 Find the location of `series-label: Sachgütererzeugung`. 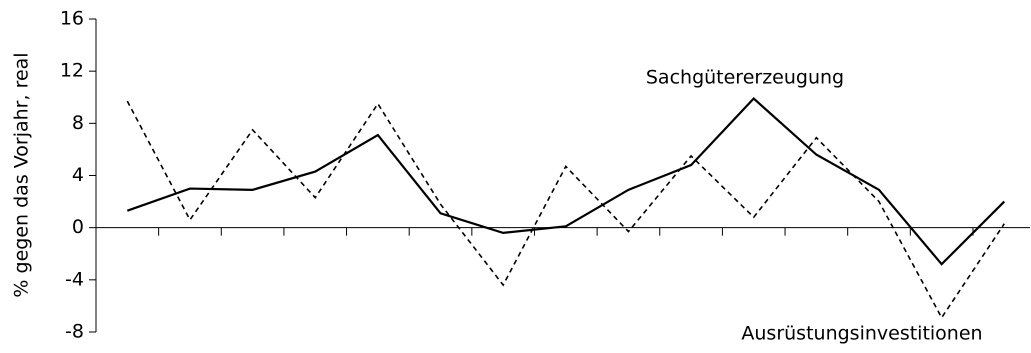

series-label: Sachgütererzeugung is located at coordinates (745, 78).